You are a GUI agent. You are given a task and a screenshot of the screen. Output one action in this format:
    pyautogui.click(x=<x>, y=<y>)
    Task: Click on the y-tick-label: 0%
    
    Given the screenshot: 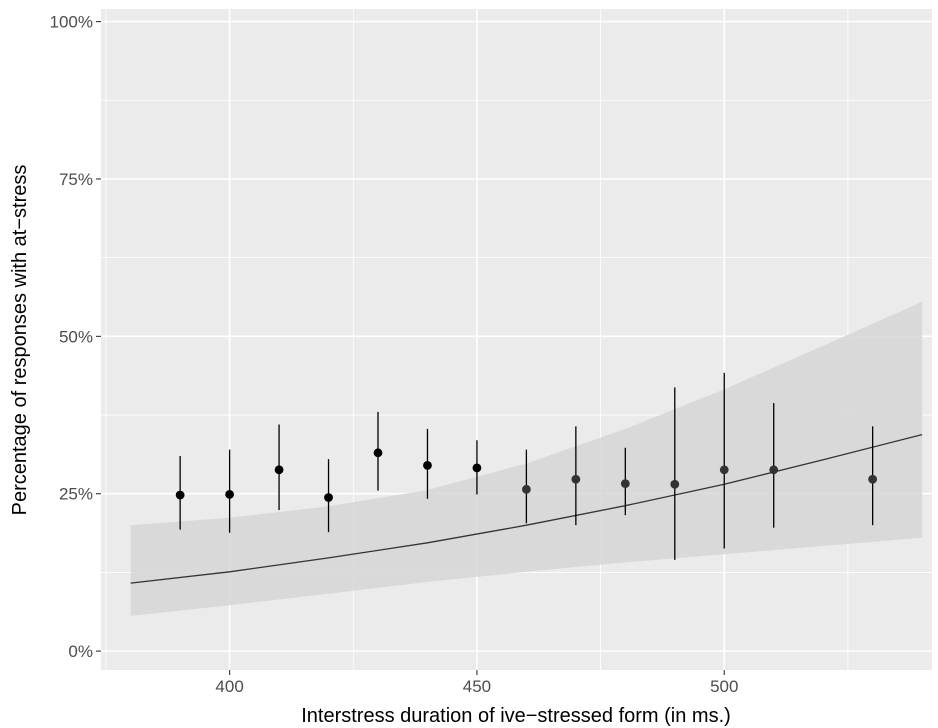 What is the action you would take?
    pyautogui.click(x=80, y=651)
    